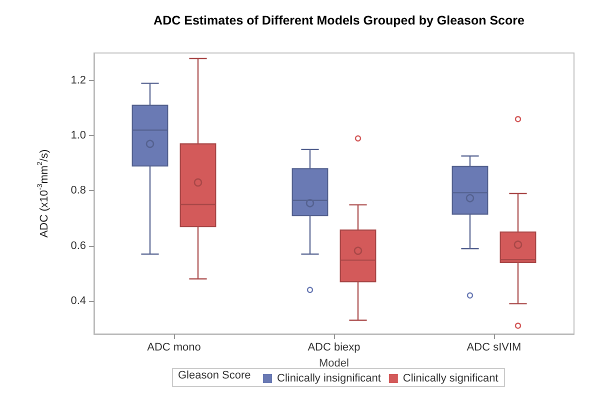 This screenshot has width=601, height=409. What do you see at coordinates (329, 378) in the screenshot?
I see `legend-label: Clinically insignificant` at bounding box center [329, 378].